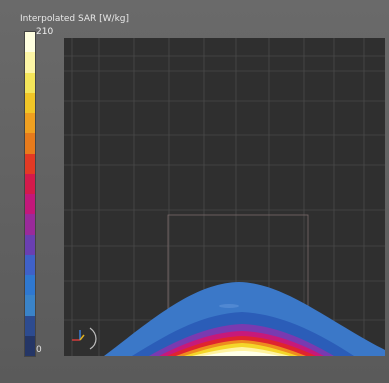 This screenshot has height=383, width=389. I want to click on scale-min-label: 0, so click(39, 350).